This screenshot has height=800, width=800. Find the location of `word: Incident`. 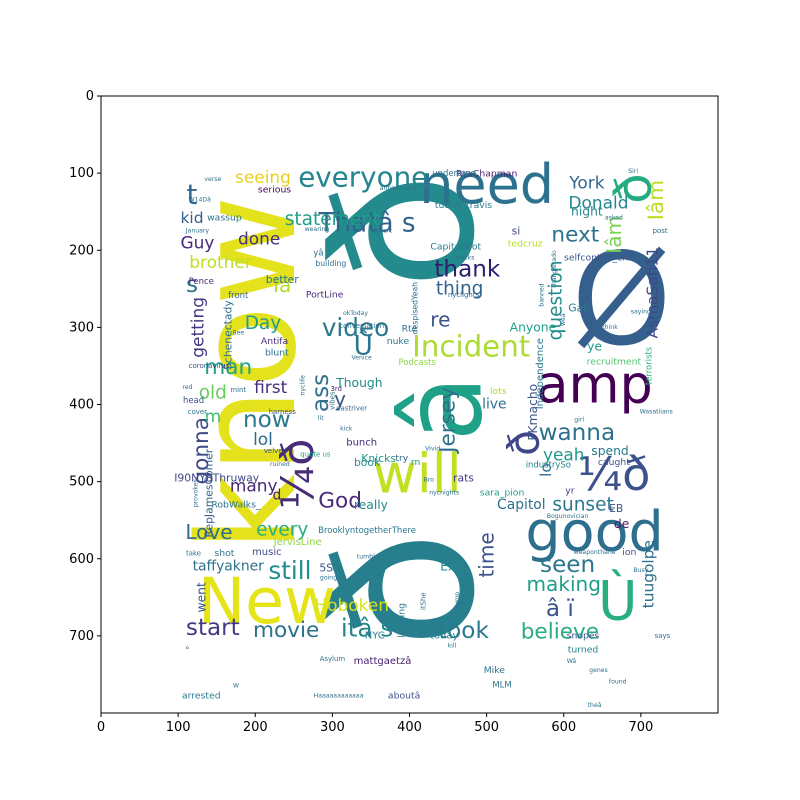

word: Incident is located at coordinates (471, 347).